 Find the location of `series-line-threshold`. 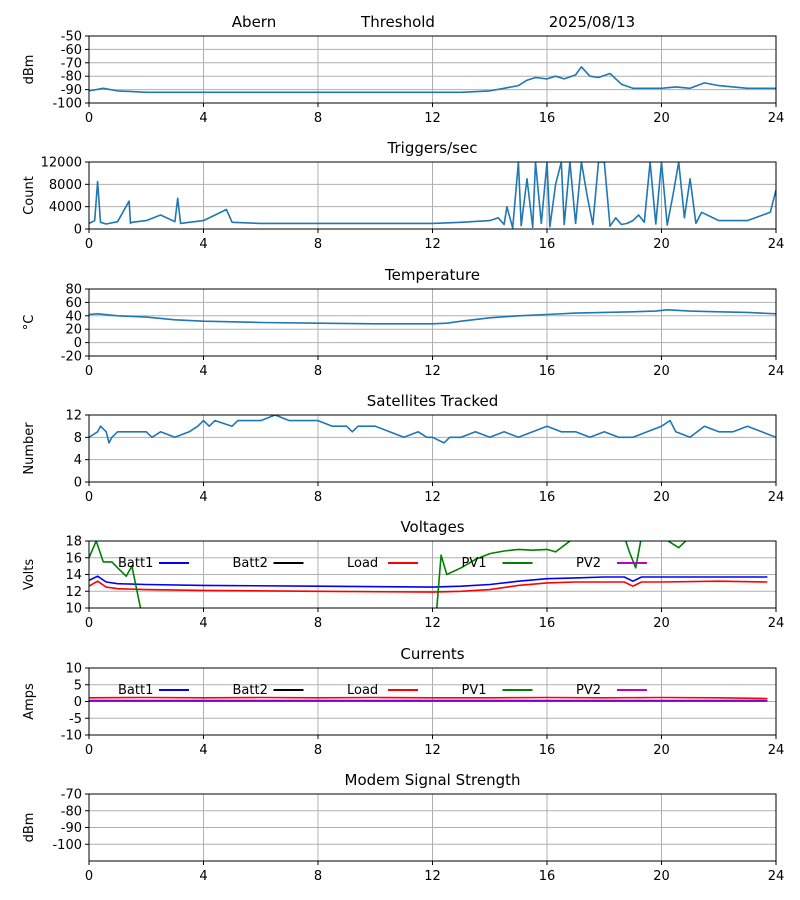

series-line-threshold is located at coordinates (432, 80).